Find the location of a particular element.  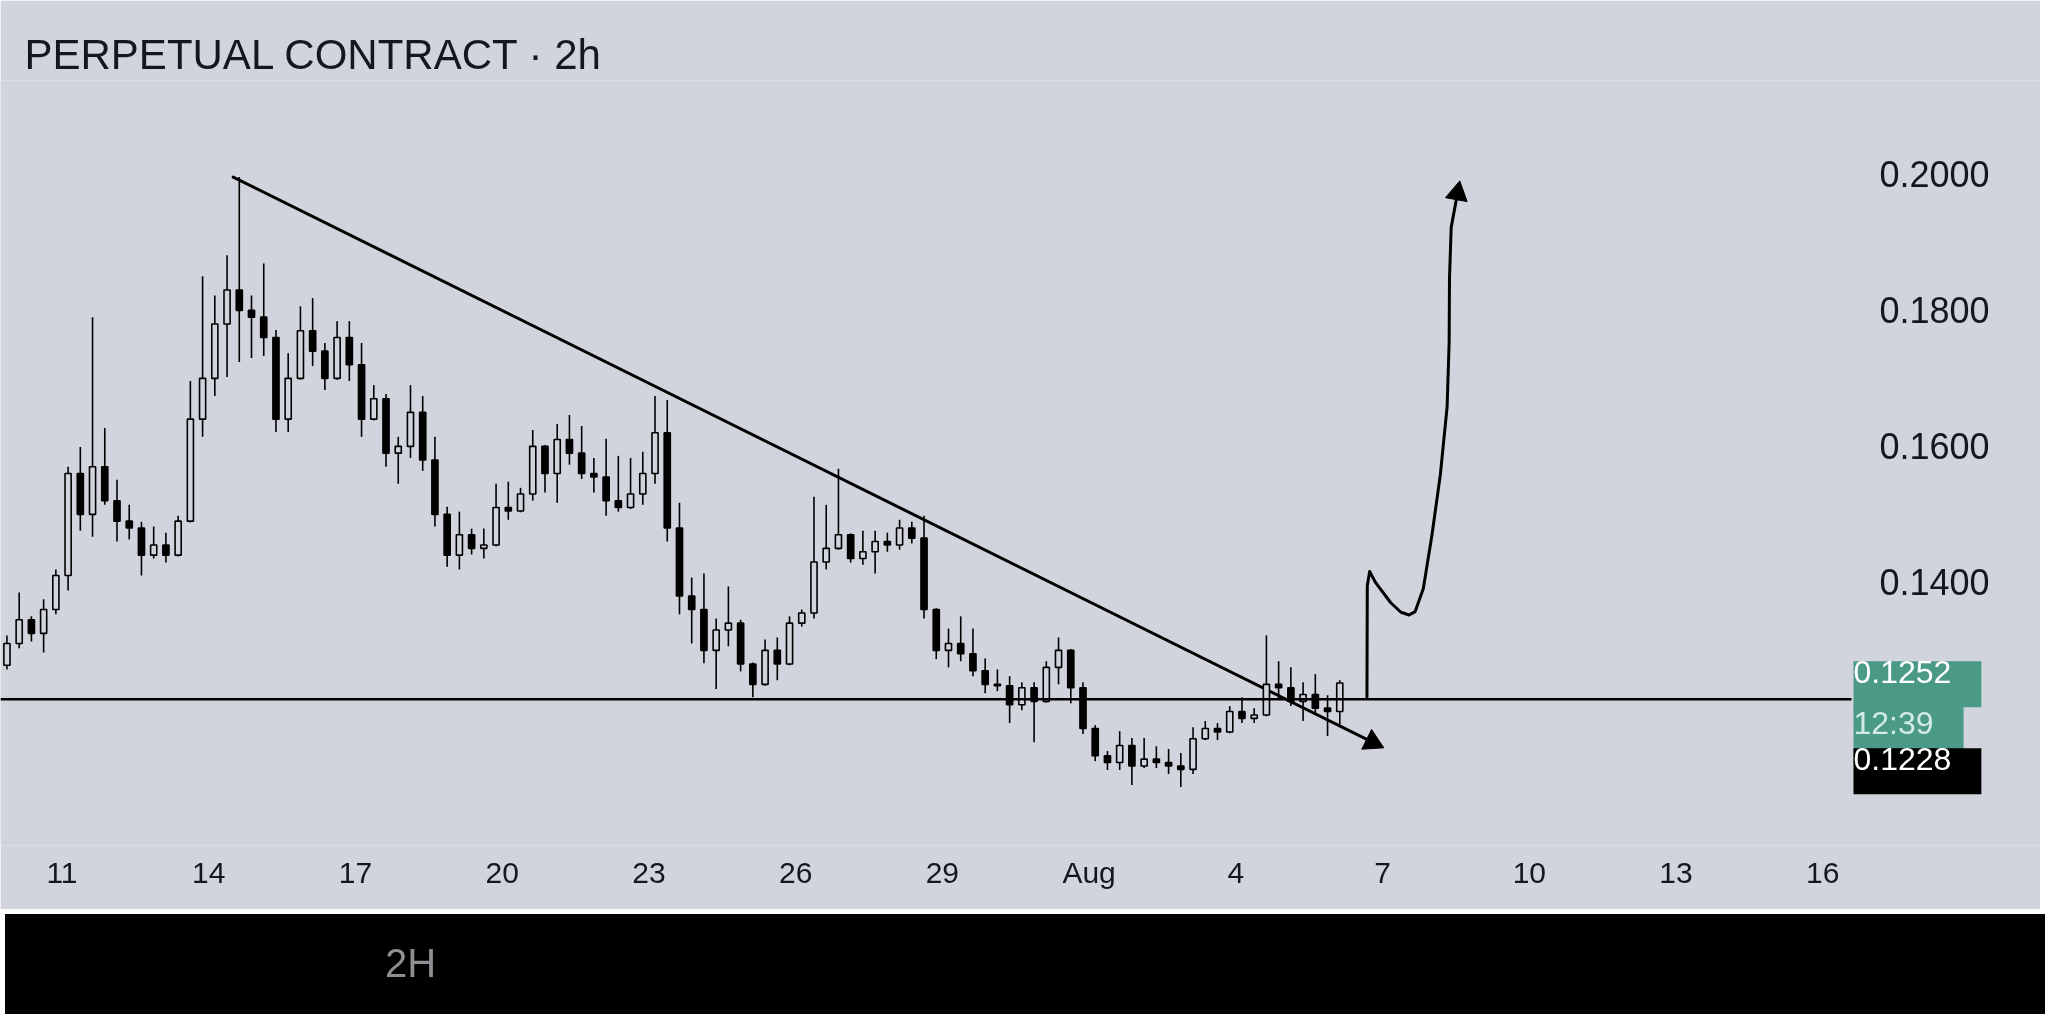

x-tick-label: 7 is located at coordinates (1382, 872).